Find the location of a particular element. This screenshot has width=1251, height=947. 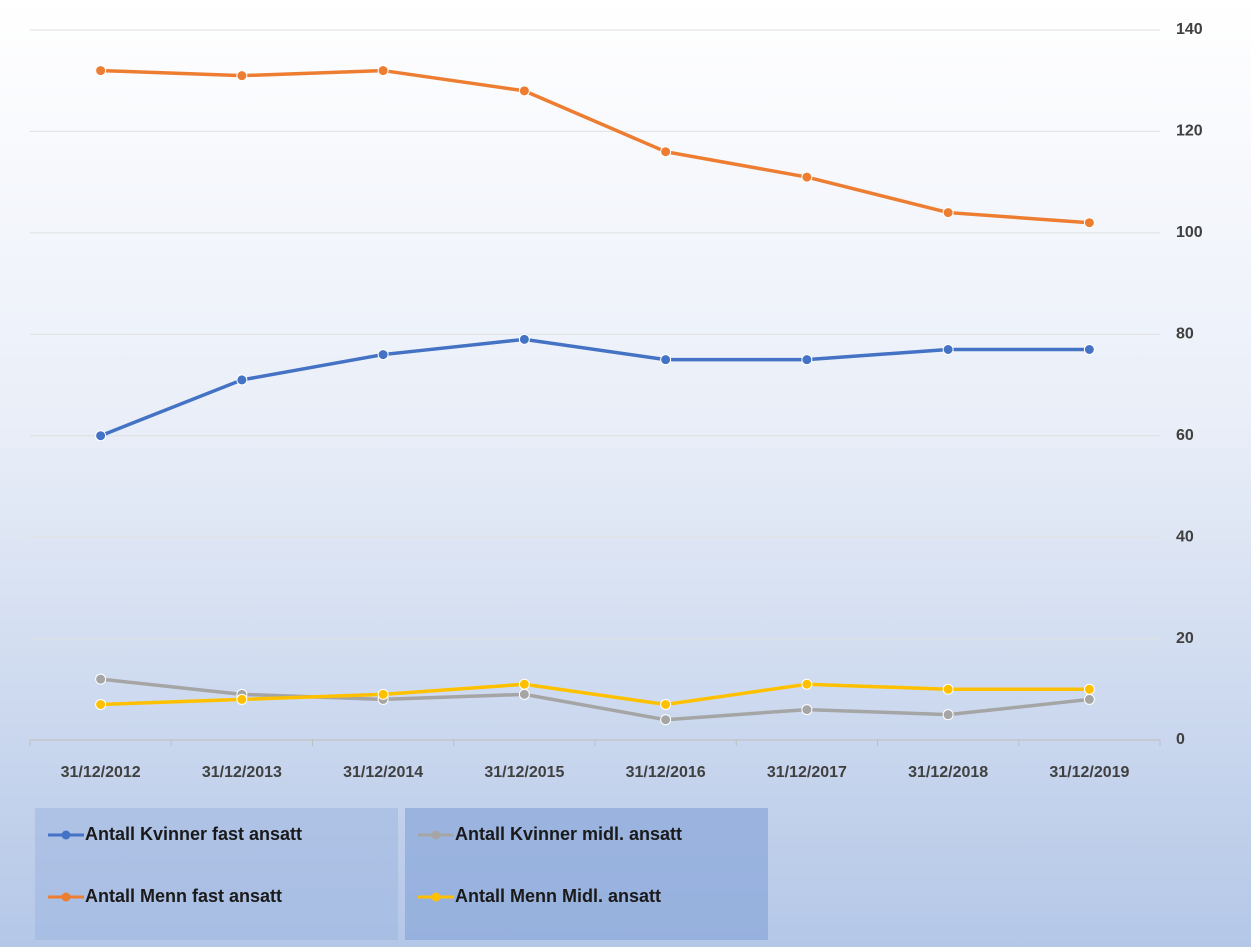

legend-label: Antall Menn Midl. ansatt is located at coordinates (558, 896).